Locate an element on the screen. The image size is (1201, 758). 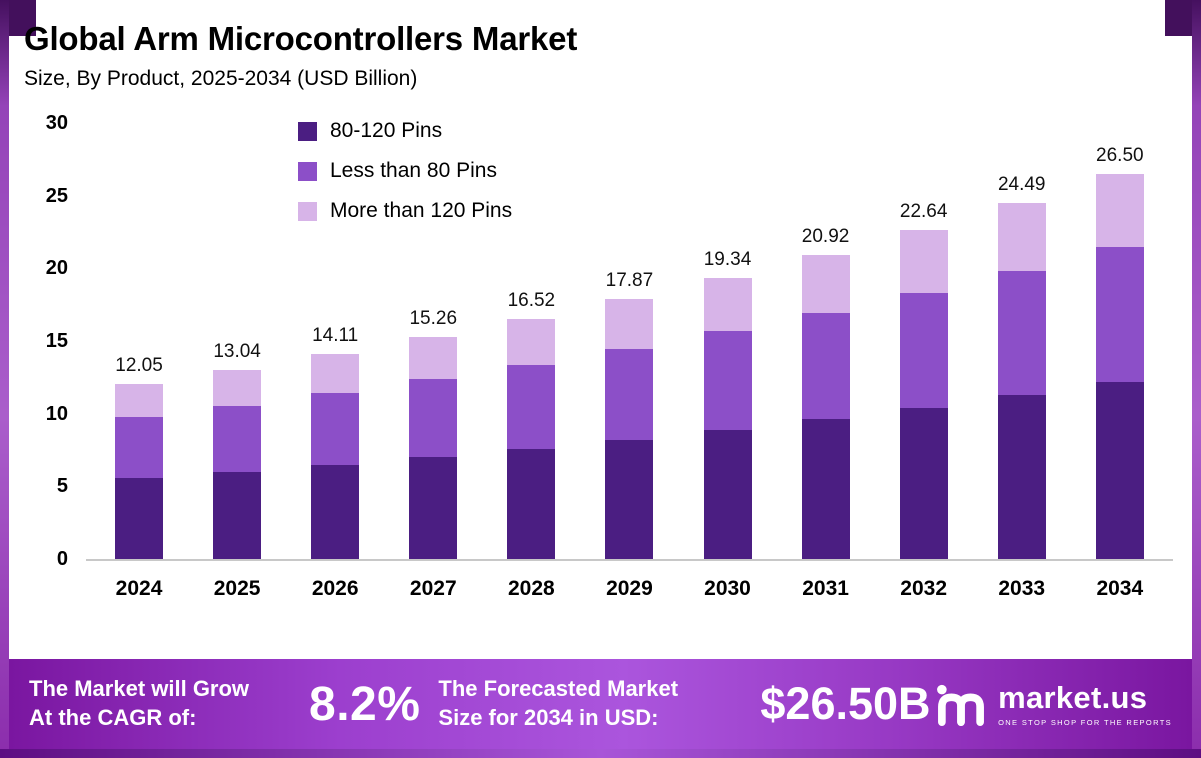
bar-column: 20.92 is located at coordinates (826, 341).